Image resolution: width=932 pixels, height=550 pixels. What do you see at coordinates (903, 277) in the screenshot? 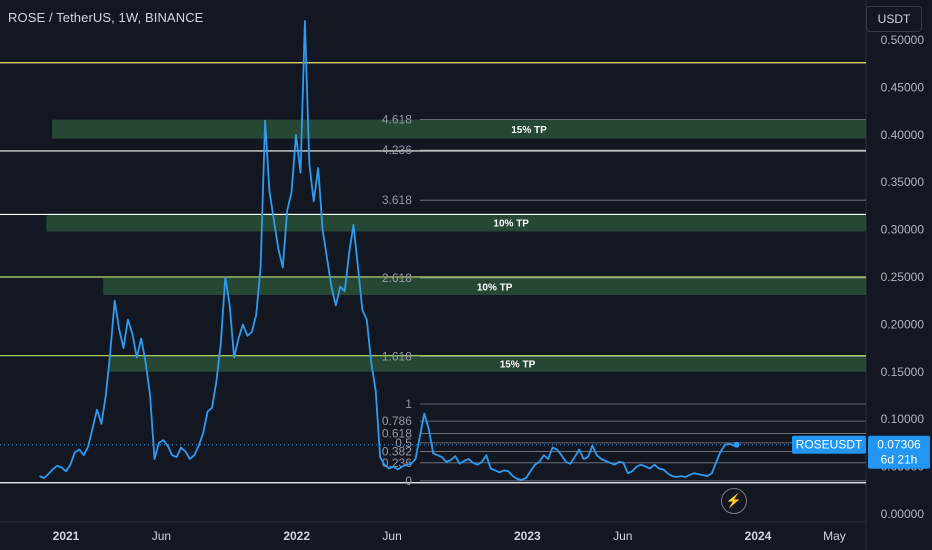
I see `y-tick-label: 0.25000` at bounding box center [903, 277].